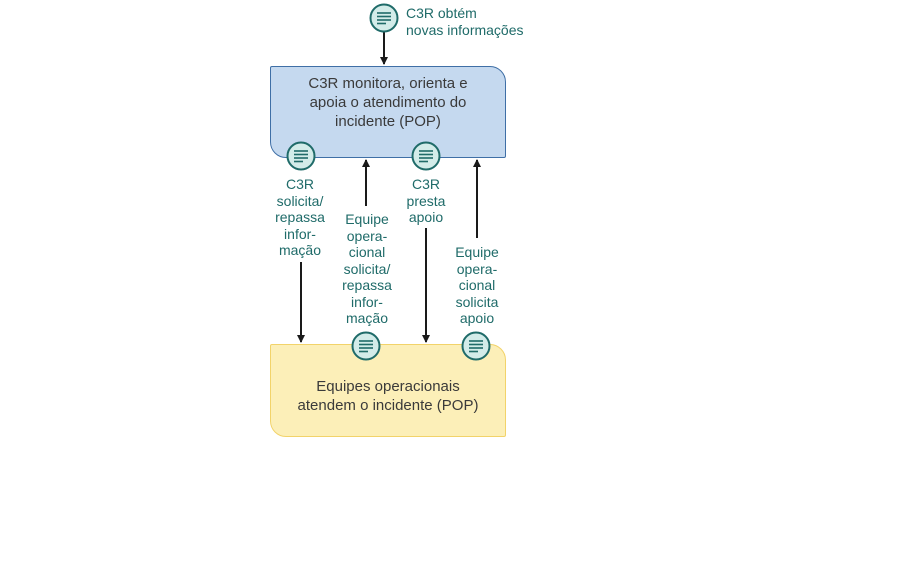  I want to click on document-icon-top, so click(384, 18).